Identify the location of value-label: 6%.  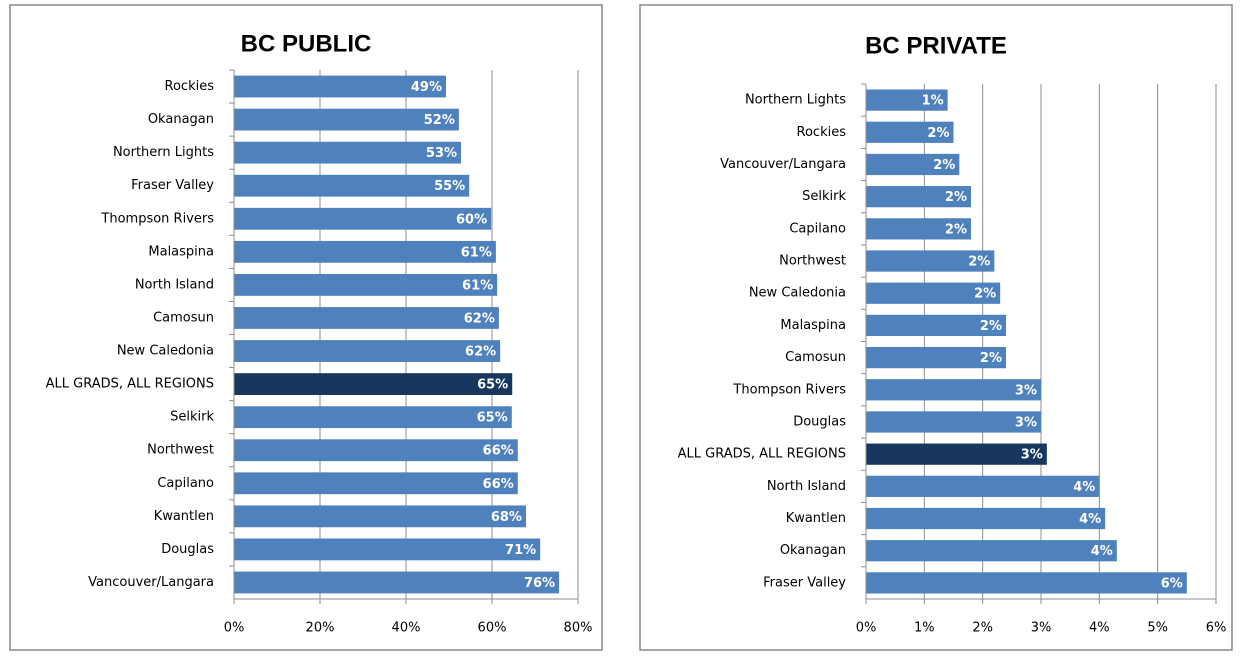
(1172, 583).